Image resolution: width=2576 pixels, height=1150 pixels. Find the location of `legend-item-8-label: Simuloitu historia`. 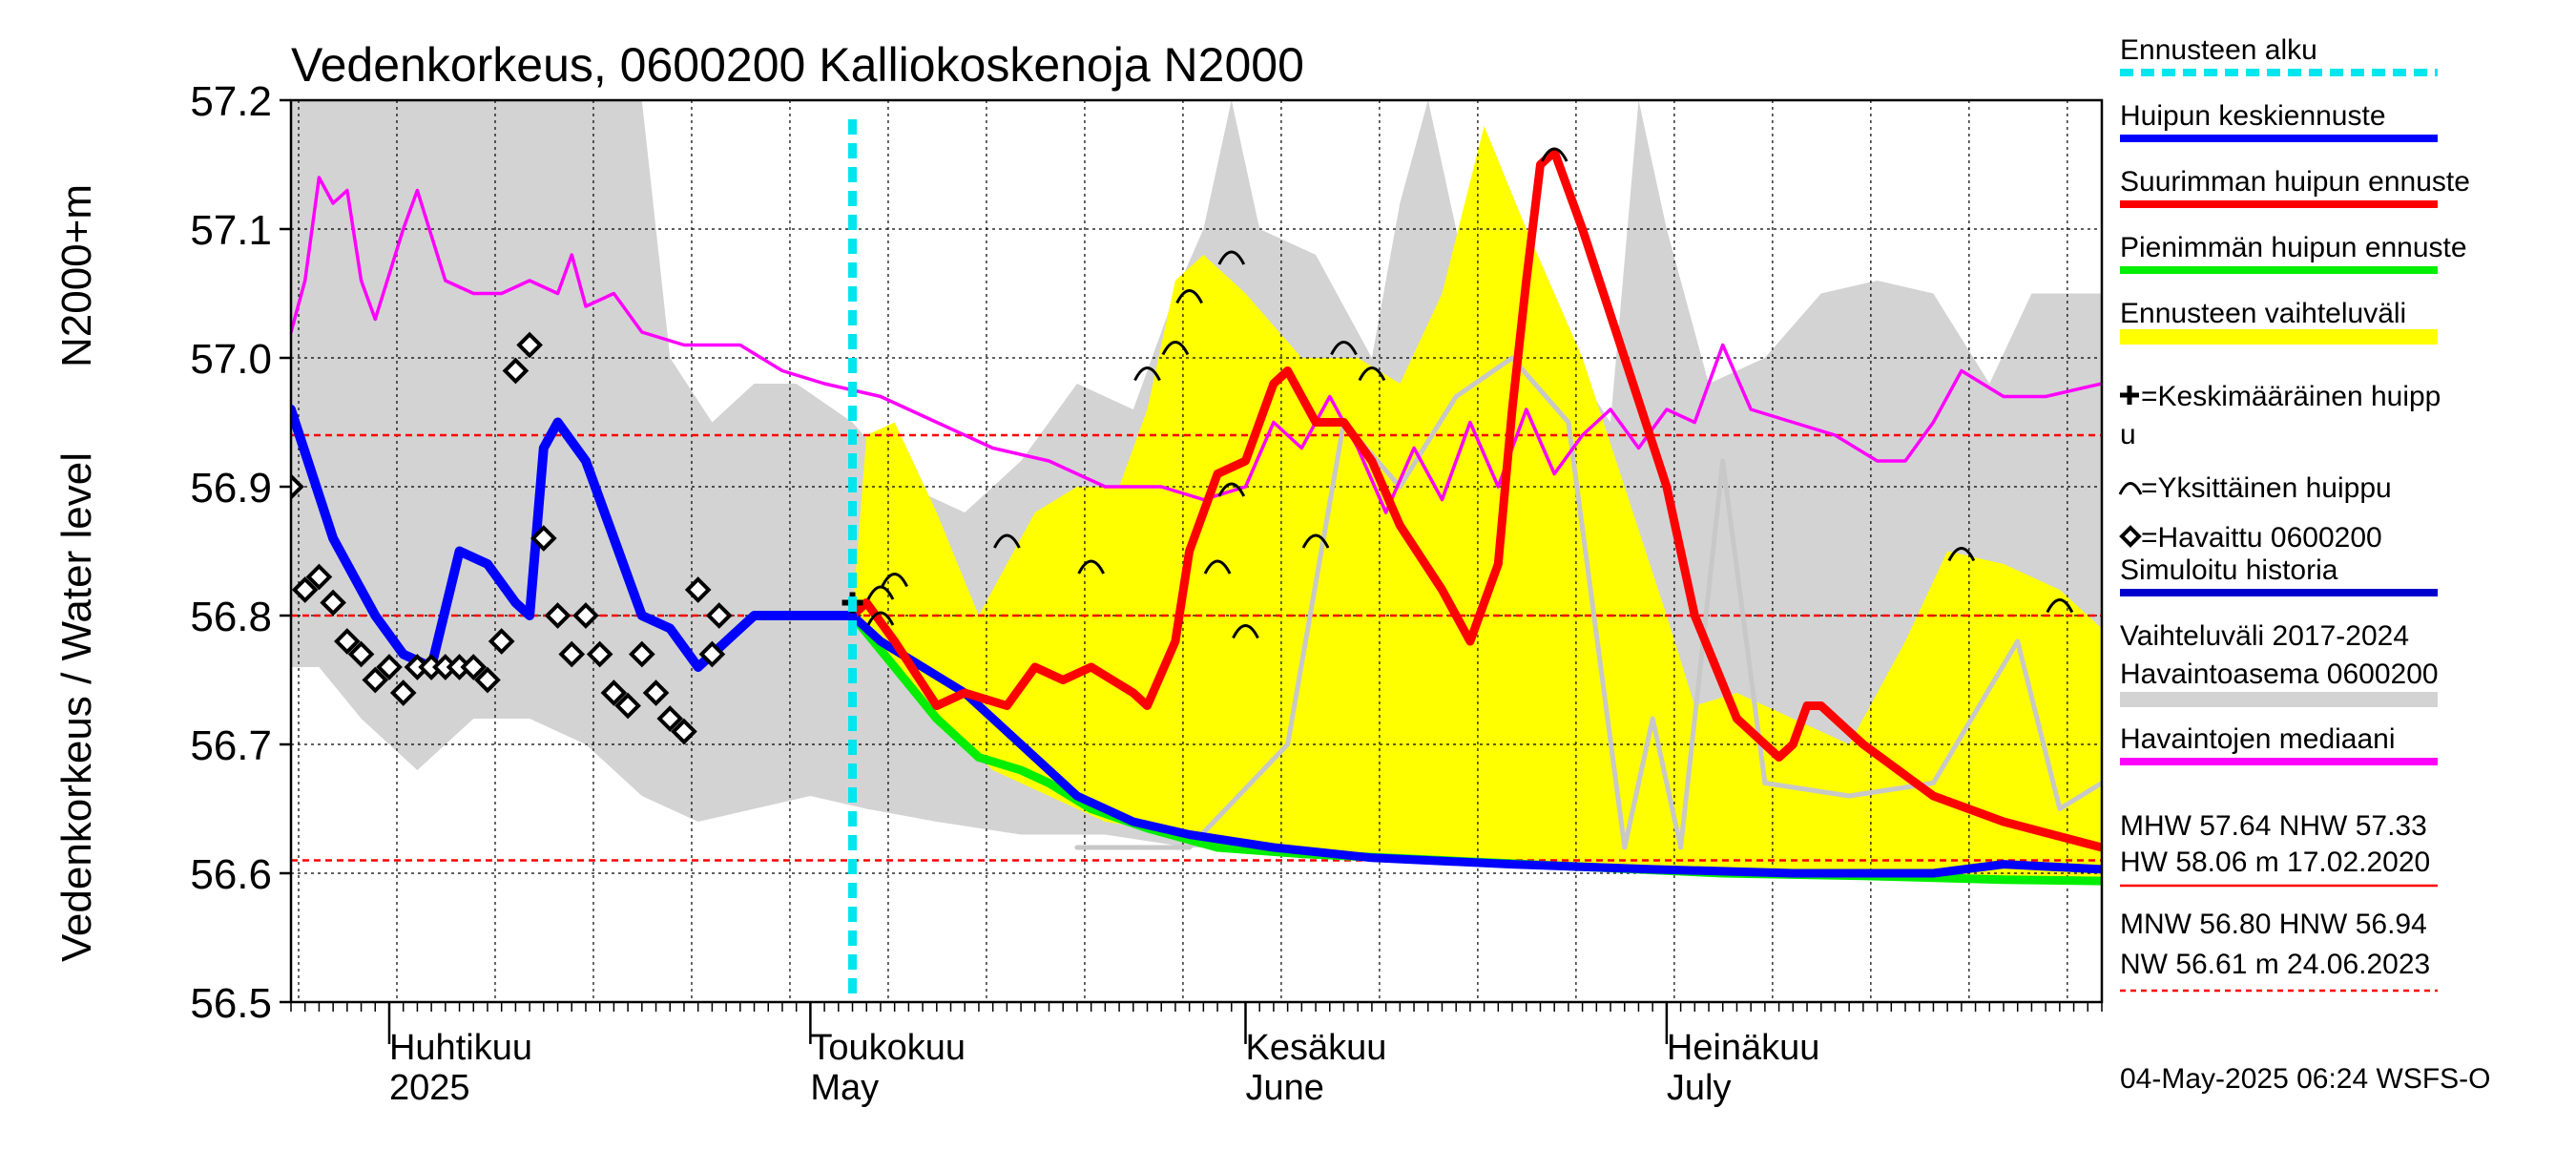

legend-item-8-label: Simuloitu historia is located at coordinates (2229, 570).